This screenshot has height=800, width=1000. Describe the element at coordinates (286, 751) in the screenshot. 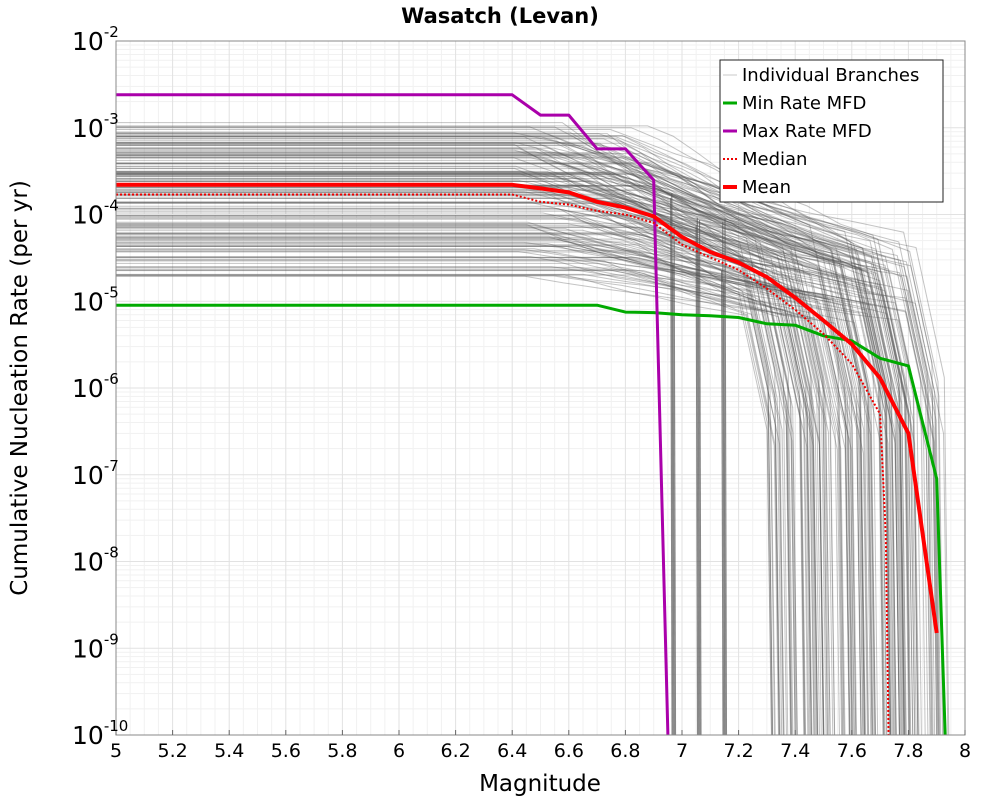

I see `x-tick-label: 5.6` at that location.